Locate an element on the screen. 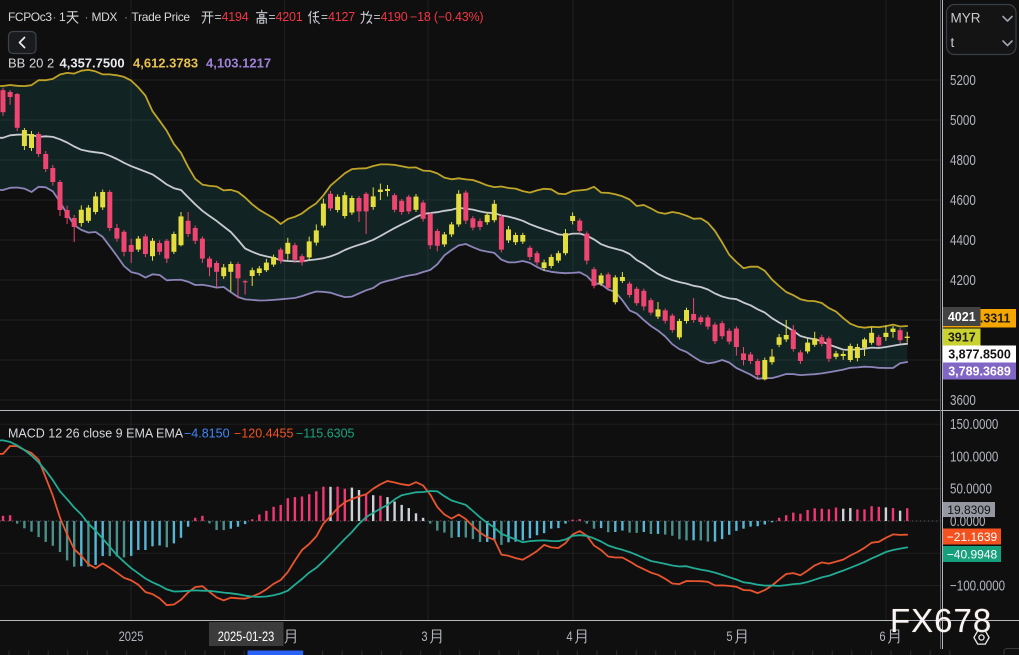 Image resolution: width=1019 pixels, height=655 pixels. svg-text: t is located at coordinates (953, 42).